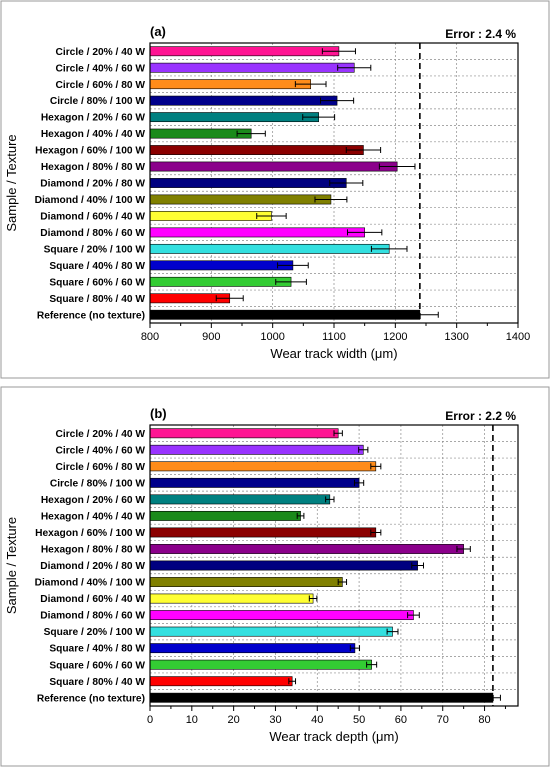 Image resolution: width=550 pixels, height=767 pixels. What do you see at coordinates (317, 720) in the screenshot?
I see `x-tick-label: 40` at bounding box center [317, 720].